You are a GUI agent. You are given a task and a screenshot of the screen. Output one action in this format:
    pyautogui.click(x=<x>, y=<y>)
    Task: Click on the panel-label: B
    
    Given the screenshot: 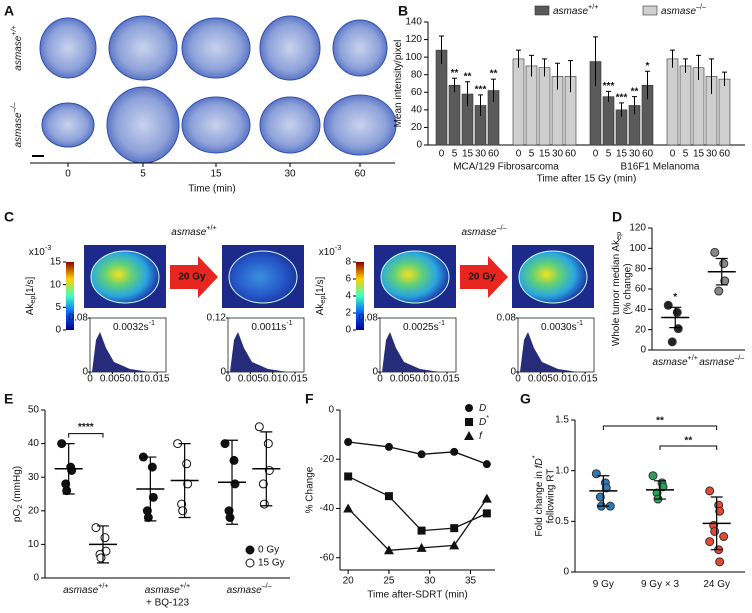 What is the action you would take?
    pyautogui.click(x=403, y=11)
    